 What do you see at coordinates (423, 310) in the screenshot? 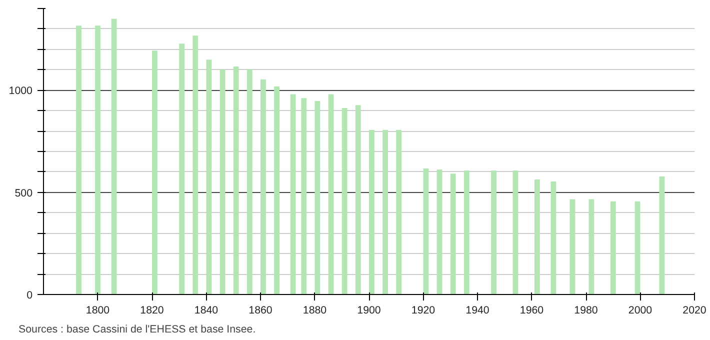
I see `x-tick-label: 1920` at bounding box center [423, 310].